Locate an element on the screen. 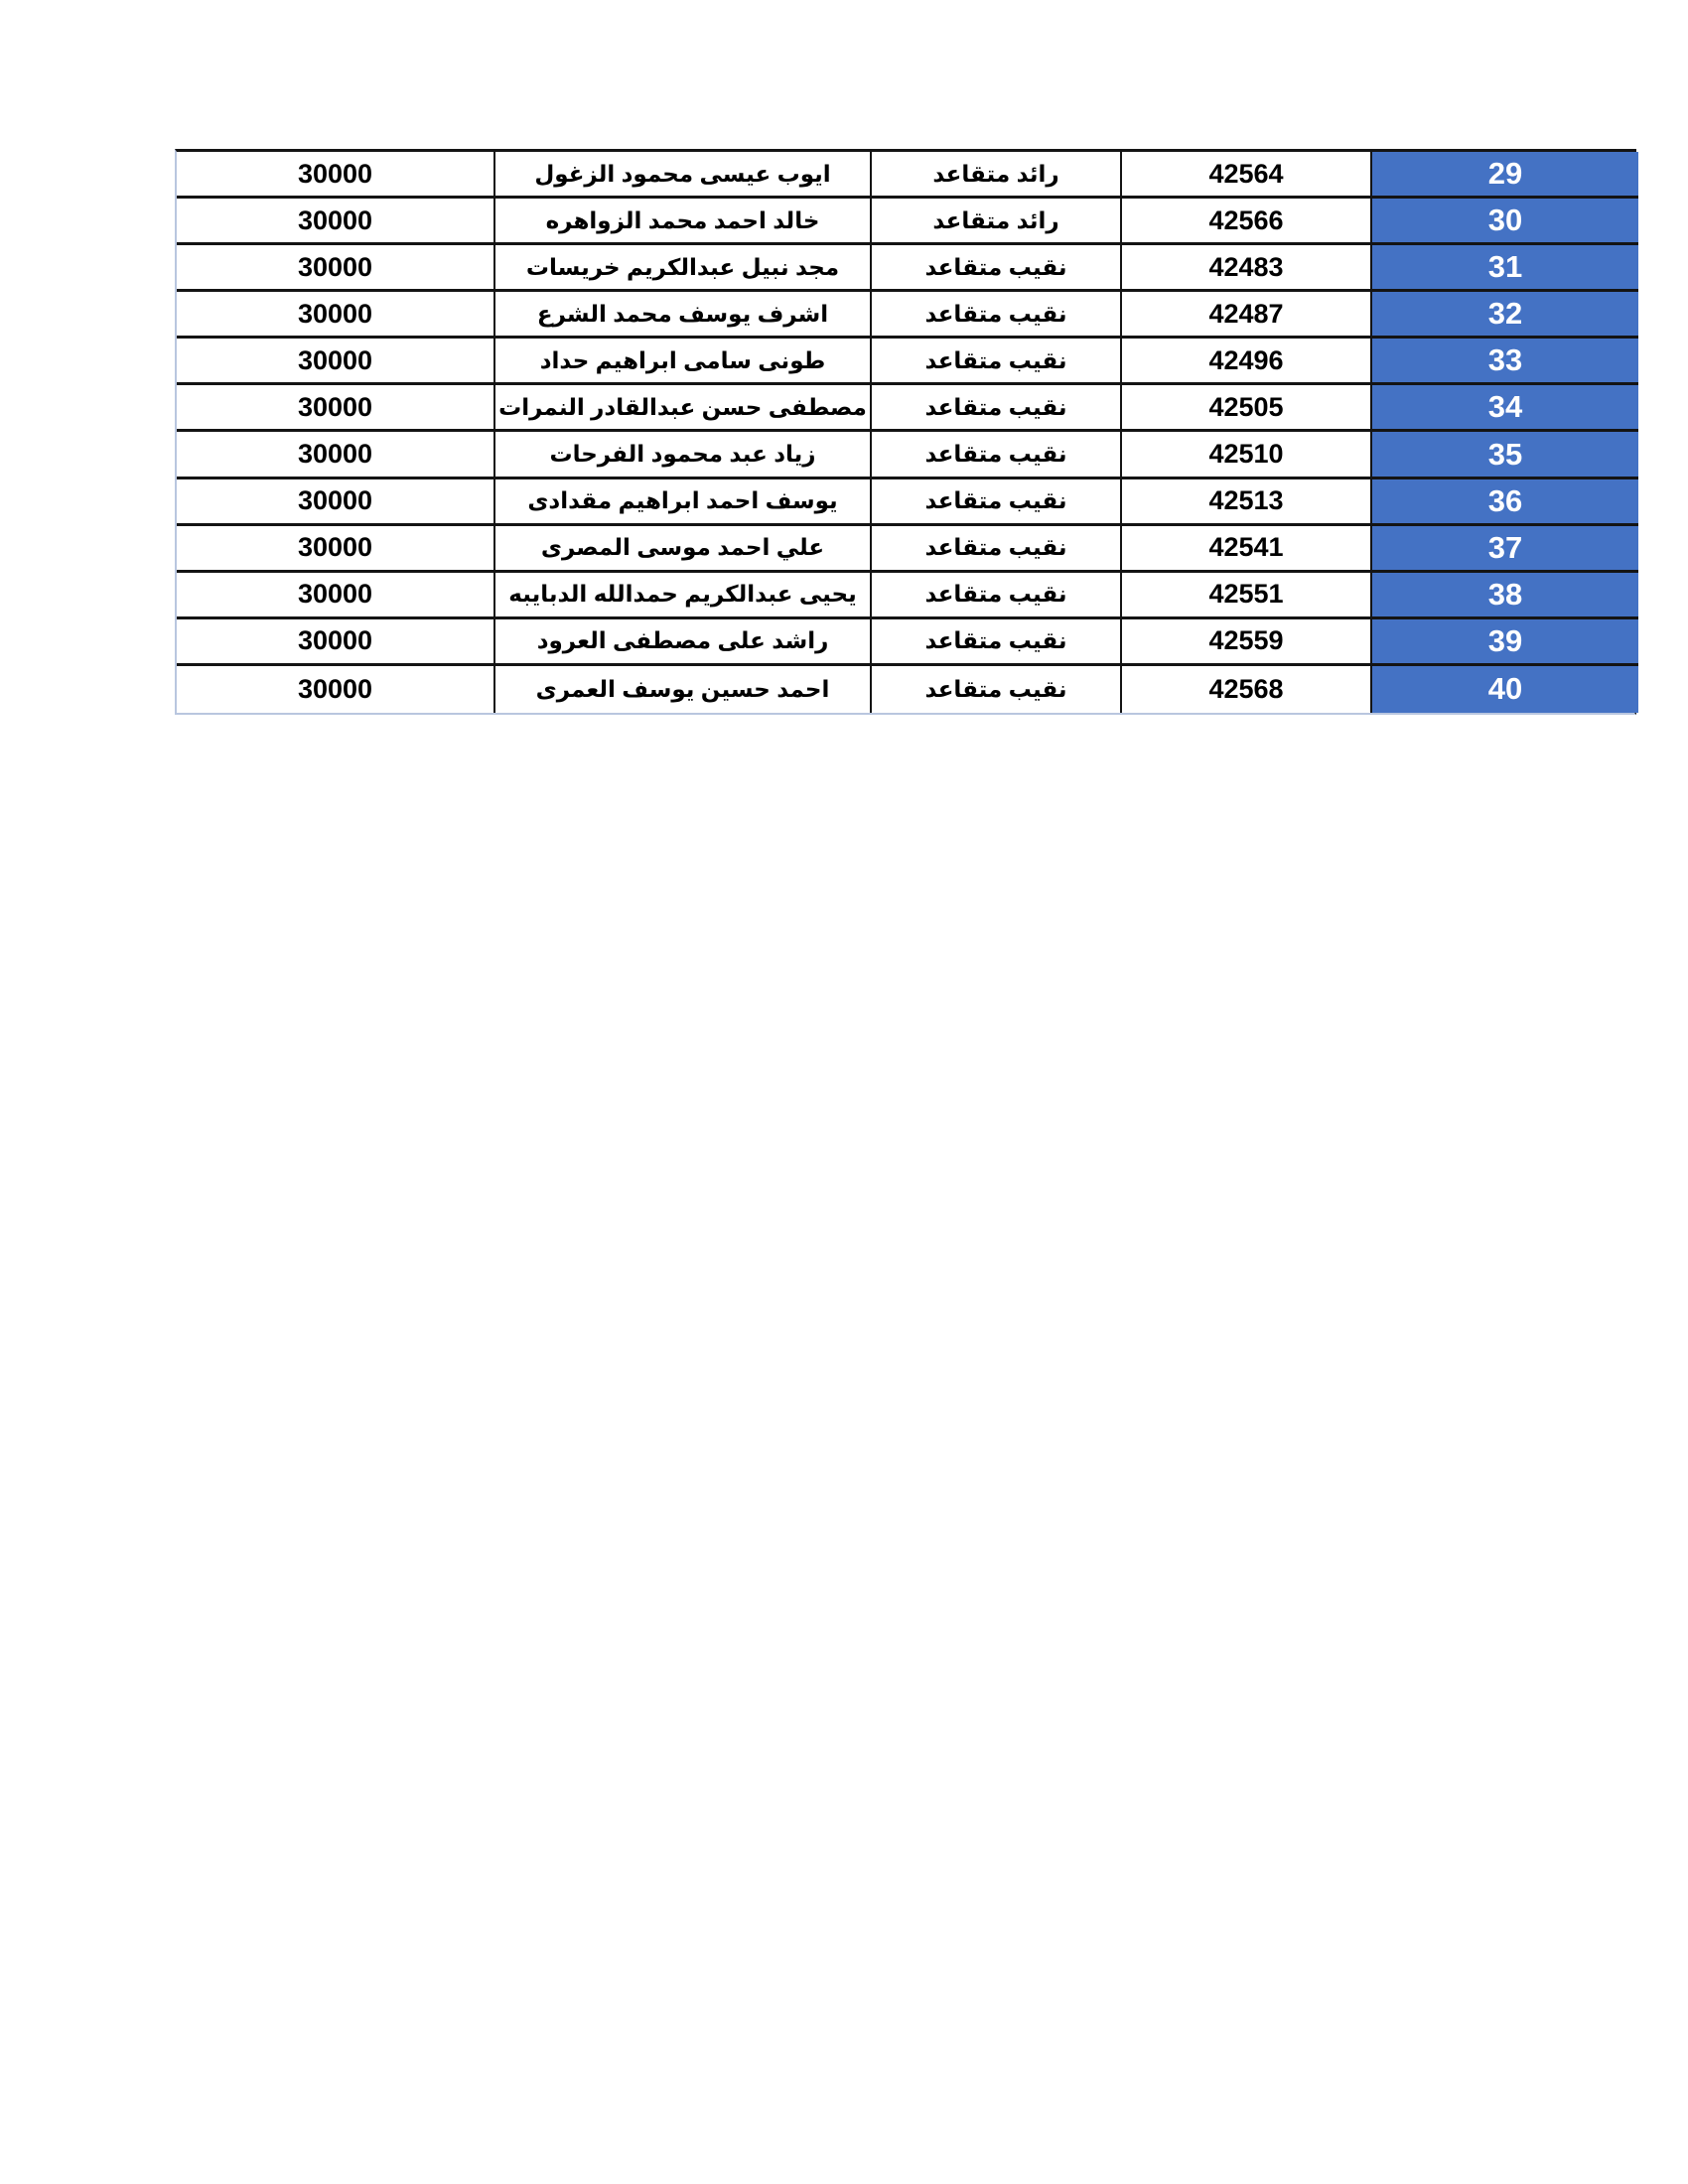 This screenshot has width=1688, height=2184. name-cell: يحيى عبدالكريم حمدالله الدبايبه is located at coordinates (683, 595).